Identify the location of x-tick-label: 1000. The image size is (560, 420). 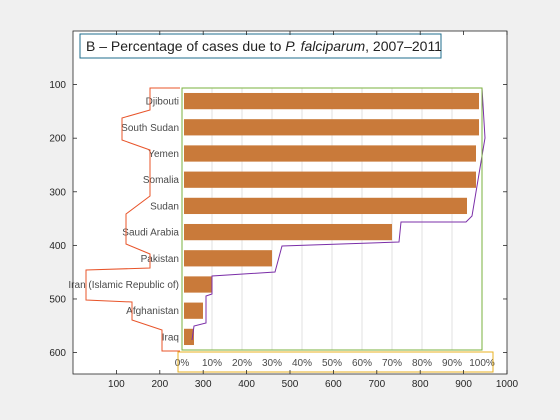
(507, 384).